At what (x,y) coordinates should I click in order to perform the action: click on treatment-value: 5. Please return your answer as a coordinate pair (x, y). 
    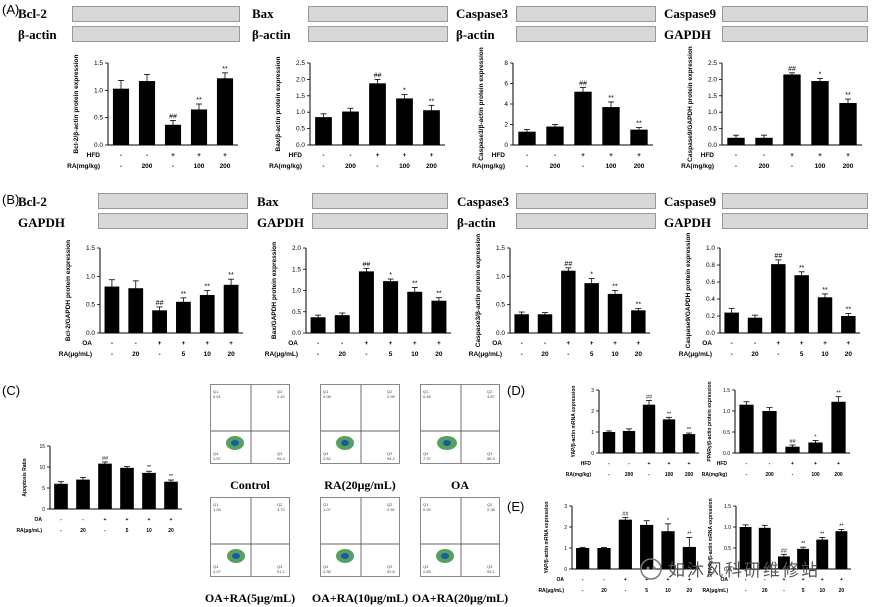
    Looking at the image, I should click on (391, 354).